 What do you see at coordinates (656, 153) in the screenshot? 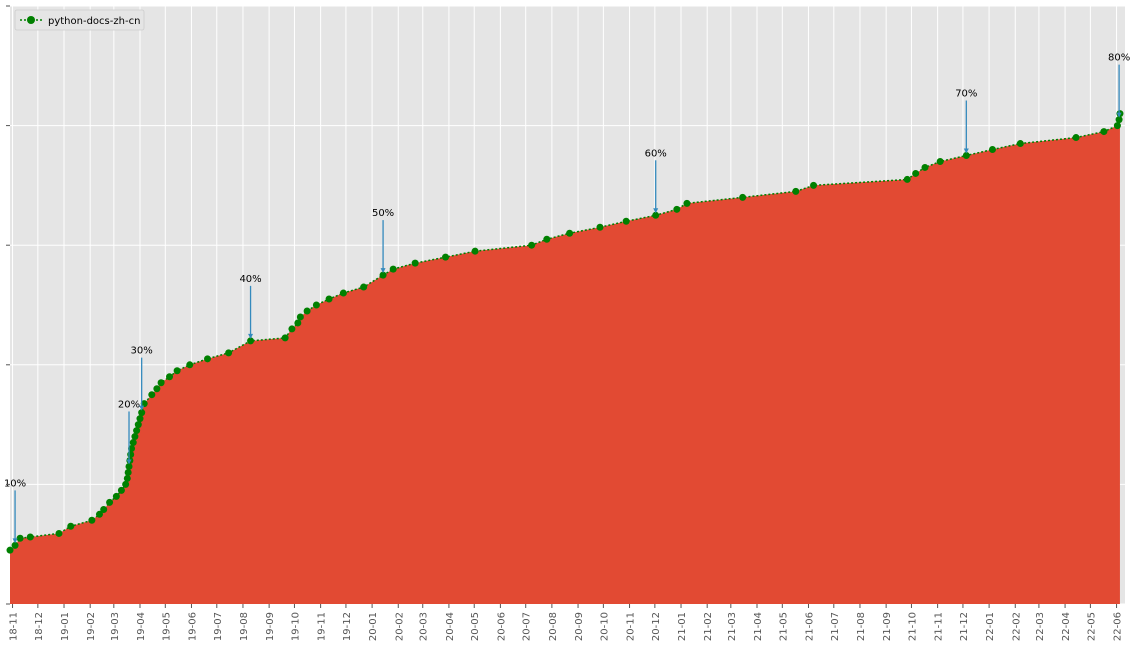
I see `milestone-label: 60%` at bounding box center [656, 153].